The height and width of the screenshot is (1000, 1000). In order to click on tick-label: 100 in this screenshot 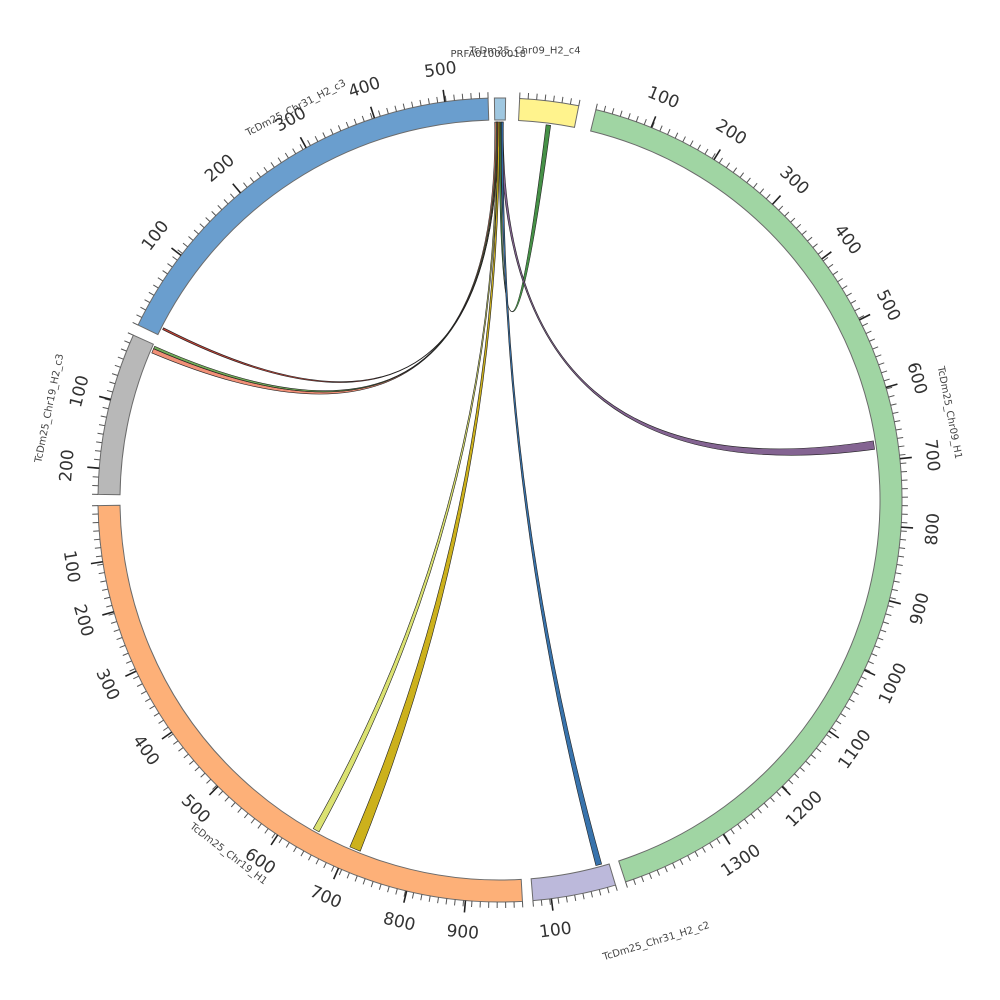, I will do `click(555, 930)`.